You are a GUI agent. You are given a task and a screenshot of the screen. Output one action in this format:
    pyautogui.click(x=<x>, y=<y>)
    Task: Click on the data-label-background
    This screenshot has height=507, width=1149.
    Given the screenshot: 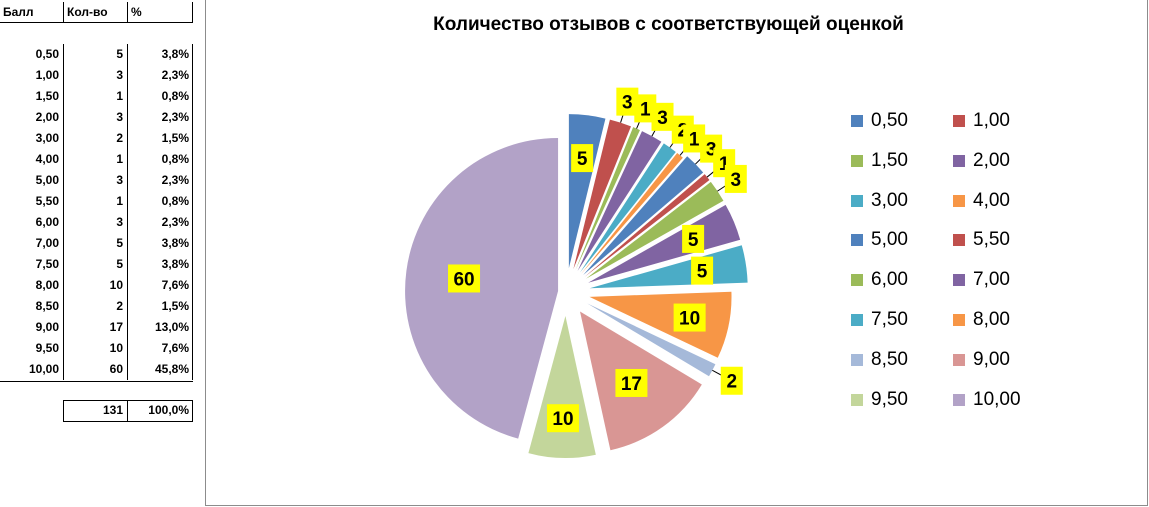 What is the action you would take?
    pyautogui.click(x=702, y=270)
    